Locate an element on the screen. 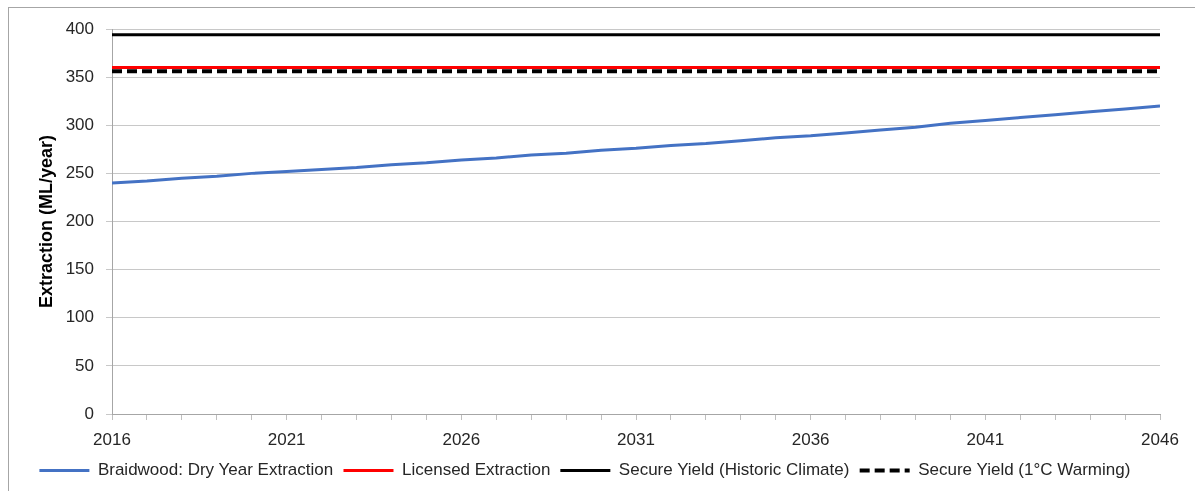  y-axis-title: Extraction (ML/year) is located at coordinates (45, 221).